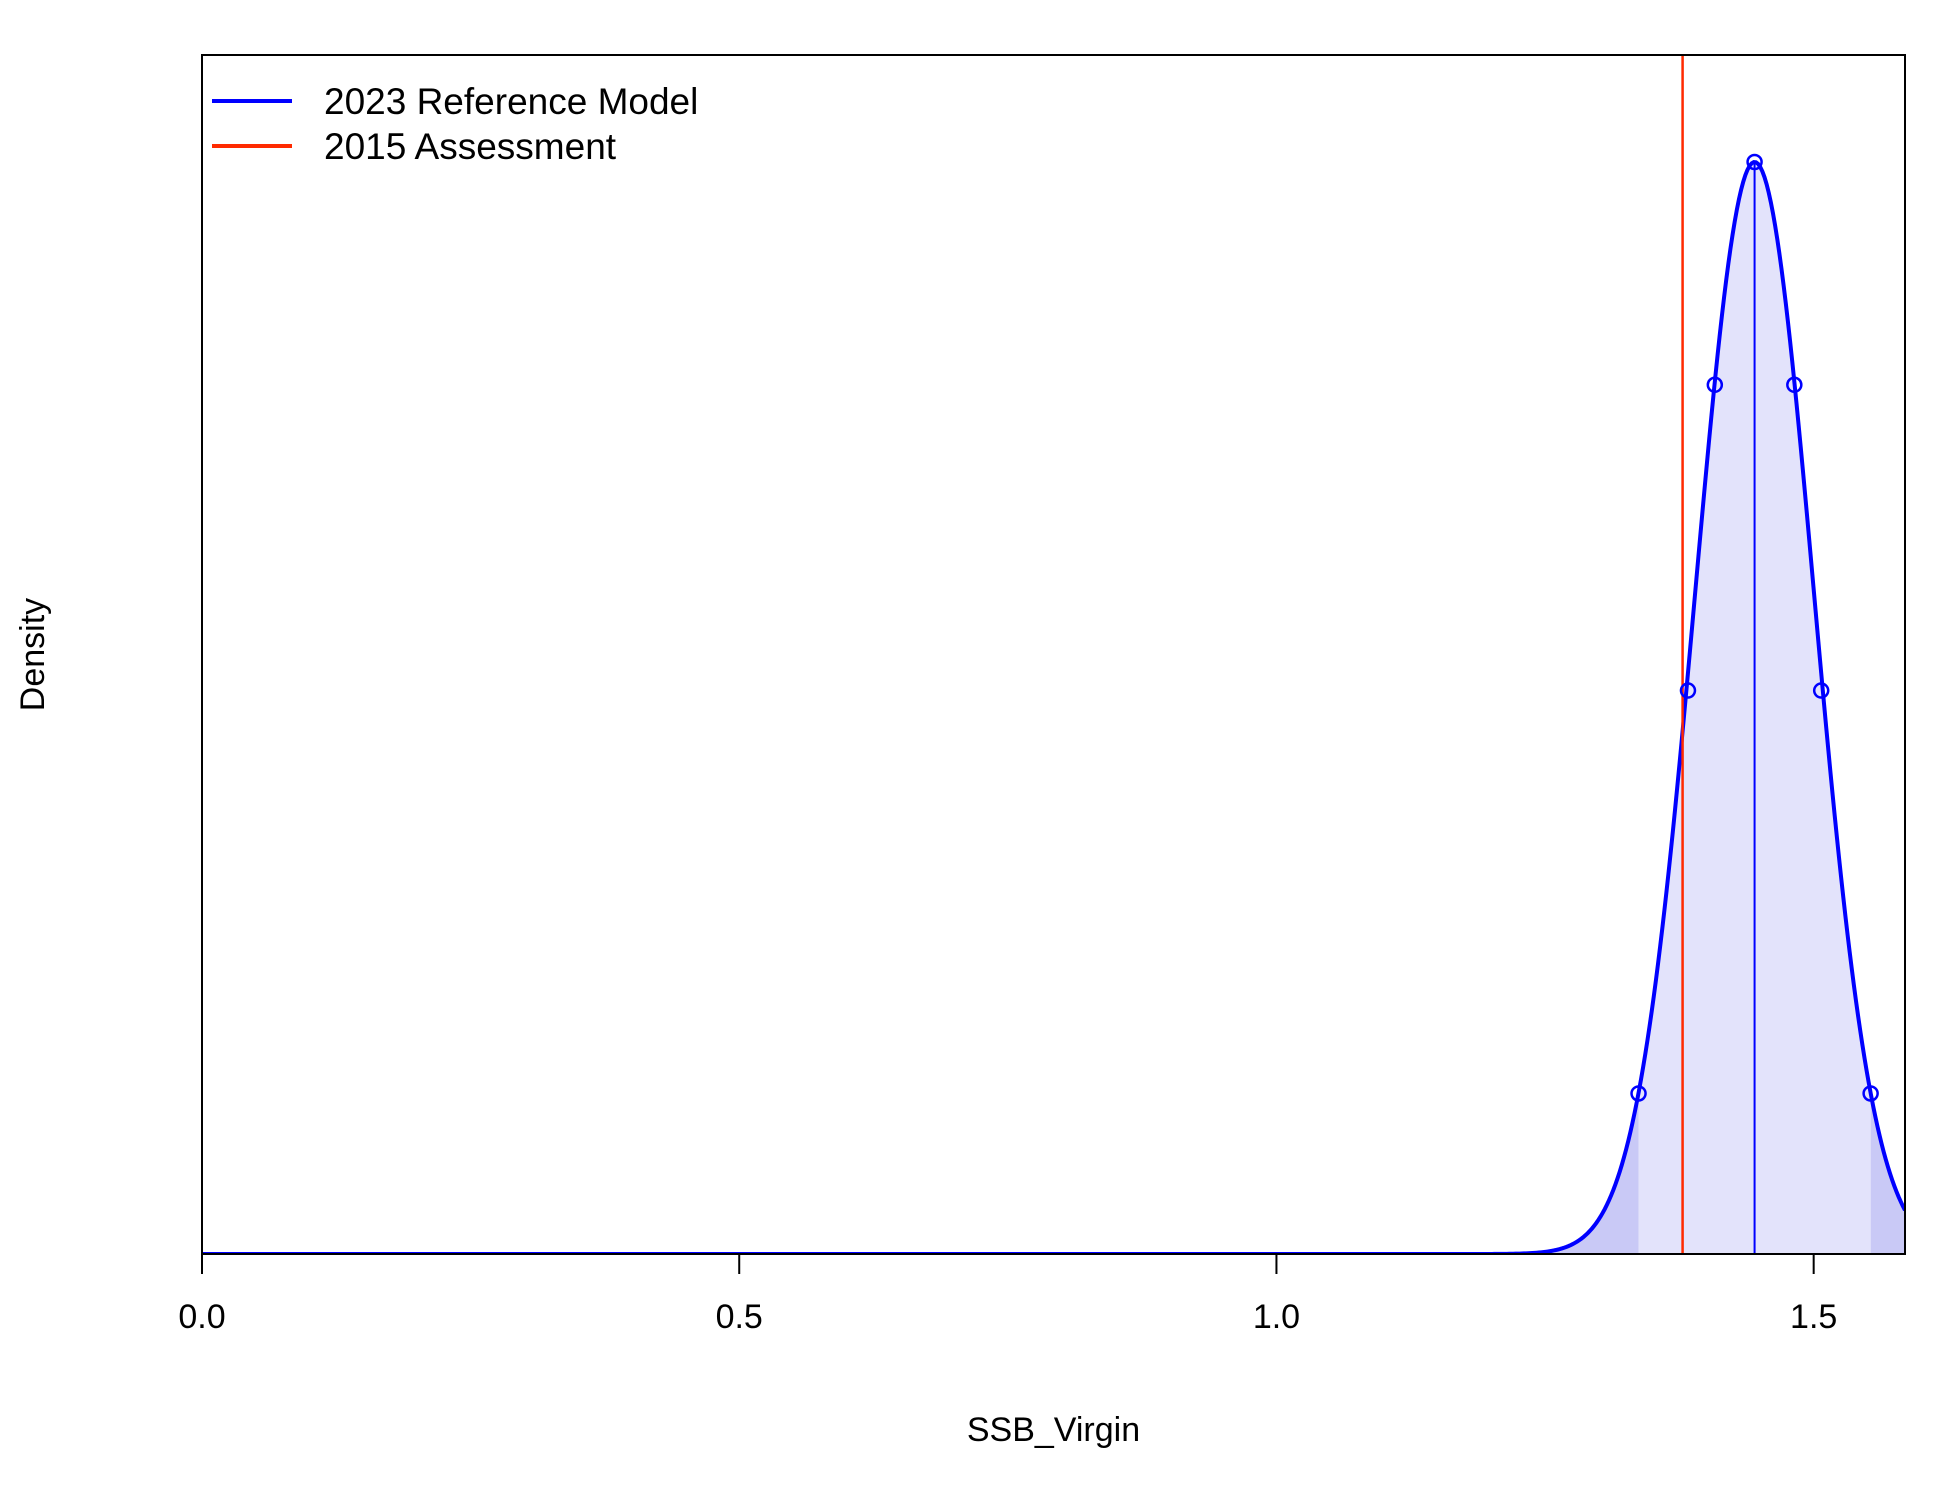 The width and height of the screenshot is (1950, 1500). What do you see at coordinates (33, 654) in the screenshot?
I see `y-axis-title: Density` at bounding box center [33, 654].